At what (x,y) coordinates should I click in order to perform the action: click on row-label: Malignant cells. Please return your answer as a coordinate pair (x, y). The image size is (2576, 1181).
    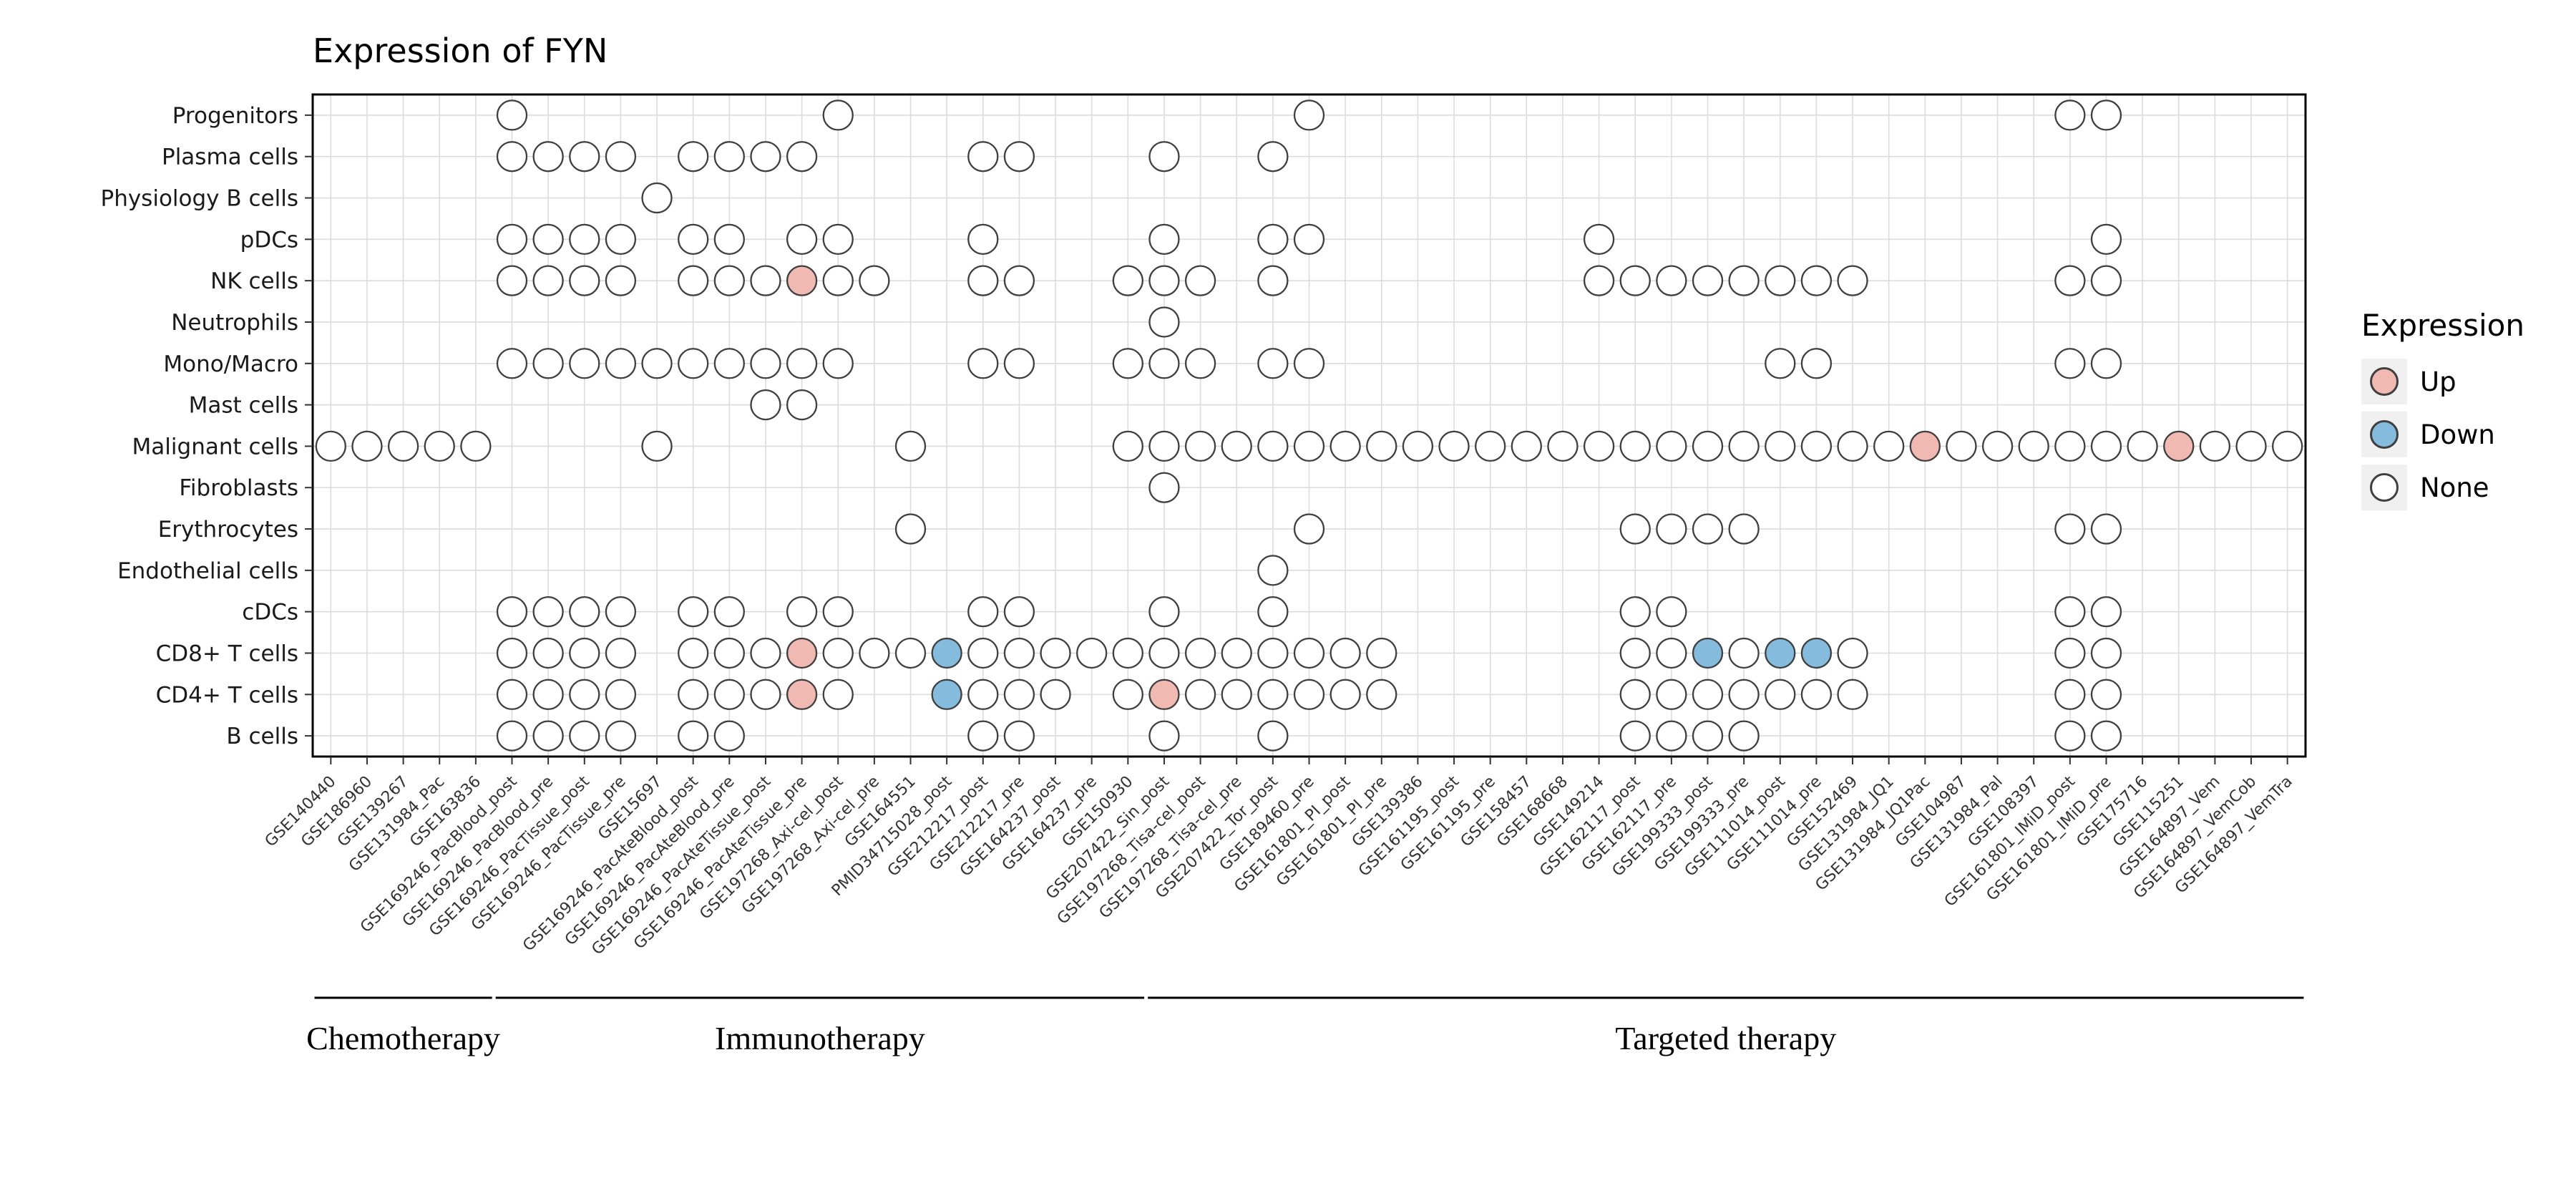
    Looking at the image, I should click on (215, 447).